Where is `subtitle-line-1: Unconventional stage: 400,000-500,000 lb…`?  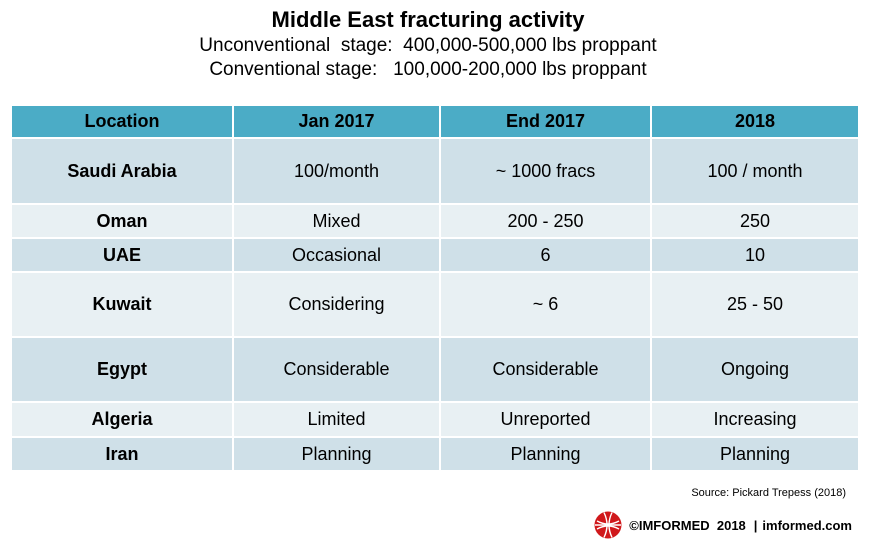
subtitle-line-1: Unconventional stage: 400,000-500,000 lb… is located at coordinates (428, 45).